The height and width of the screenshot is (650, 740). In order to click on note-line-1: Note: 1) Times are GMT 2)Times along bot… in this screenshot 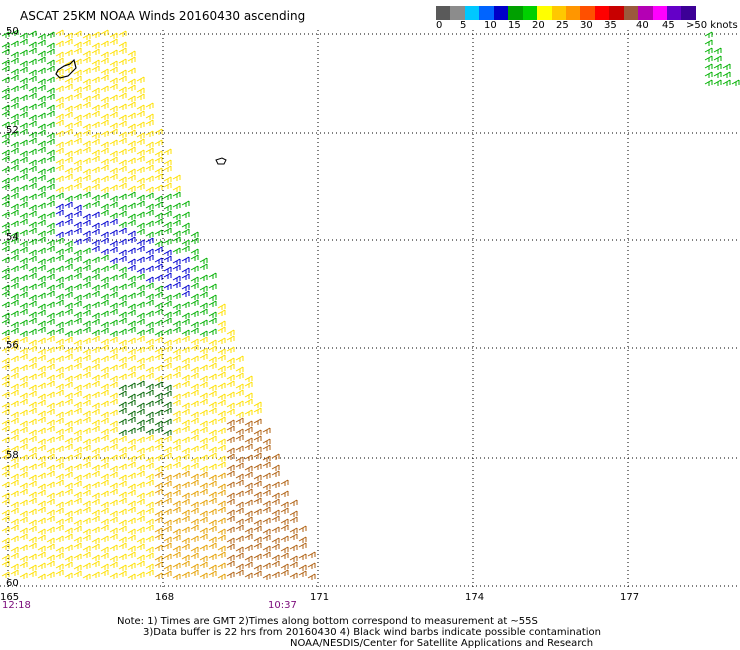, I will do `click(327, 621)`.